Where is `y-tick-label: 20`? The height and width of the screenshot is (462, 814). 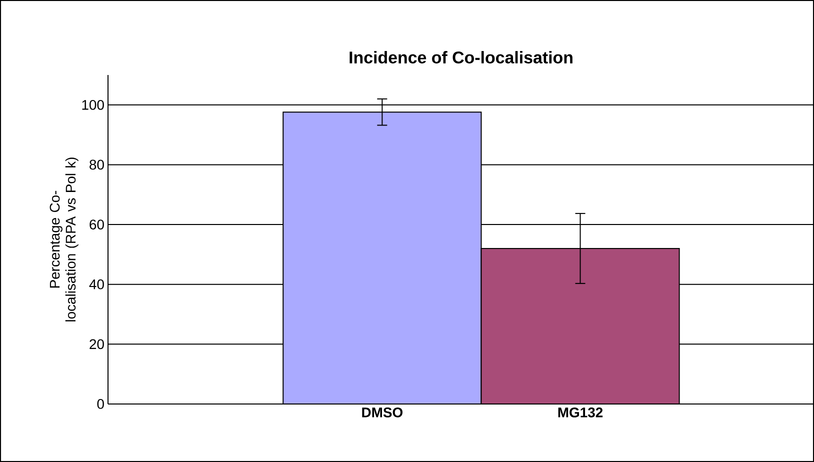 y-tick-label: 20 is located at coordinates (97, 344).